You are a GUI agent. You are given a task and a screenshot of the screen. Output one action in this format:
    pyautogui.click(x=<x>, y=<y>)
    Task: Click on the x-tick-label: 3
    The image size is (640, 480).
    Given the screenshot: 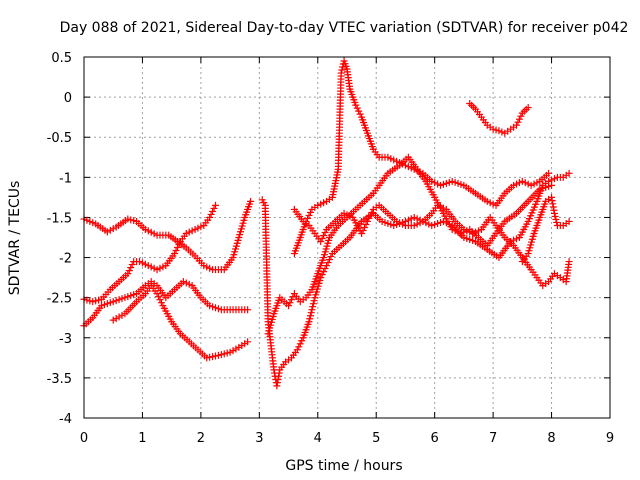 What is the action you would take?
    pyautogui.click(x=259, y=438)
    